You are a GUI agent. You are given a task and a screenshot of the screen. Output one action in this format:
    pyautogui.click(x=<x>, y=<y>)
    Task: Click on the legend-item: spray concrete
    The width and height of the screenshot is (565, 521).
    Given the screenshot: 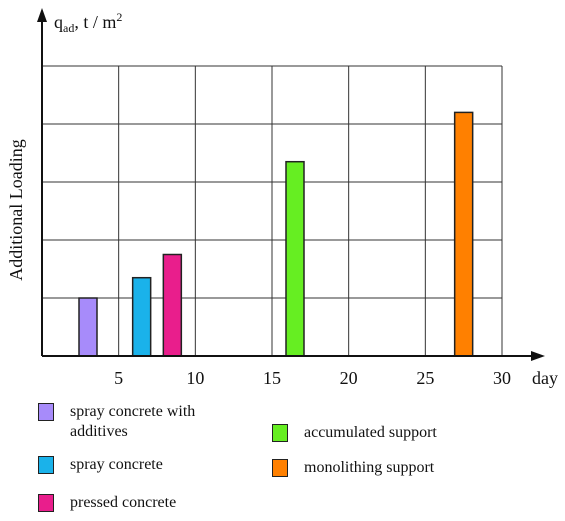 What is the action you would take?
    pyautogui.click(x=100, y=465)
    